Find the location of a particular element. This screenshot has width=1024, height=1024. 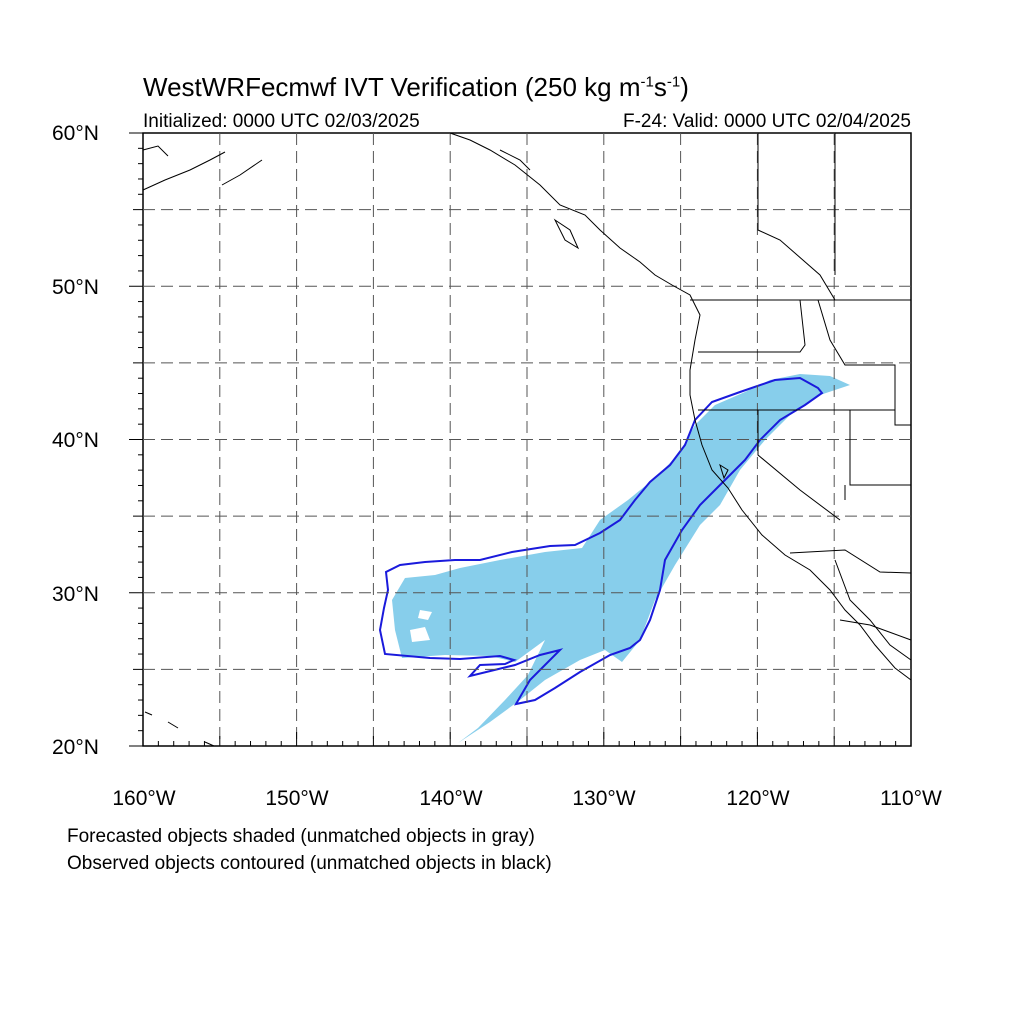

lat-label-20n: 20°N is located at coordinates (75, 747).